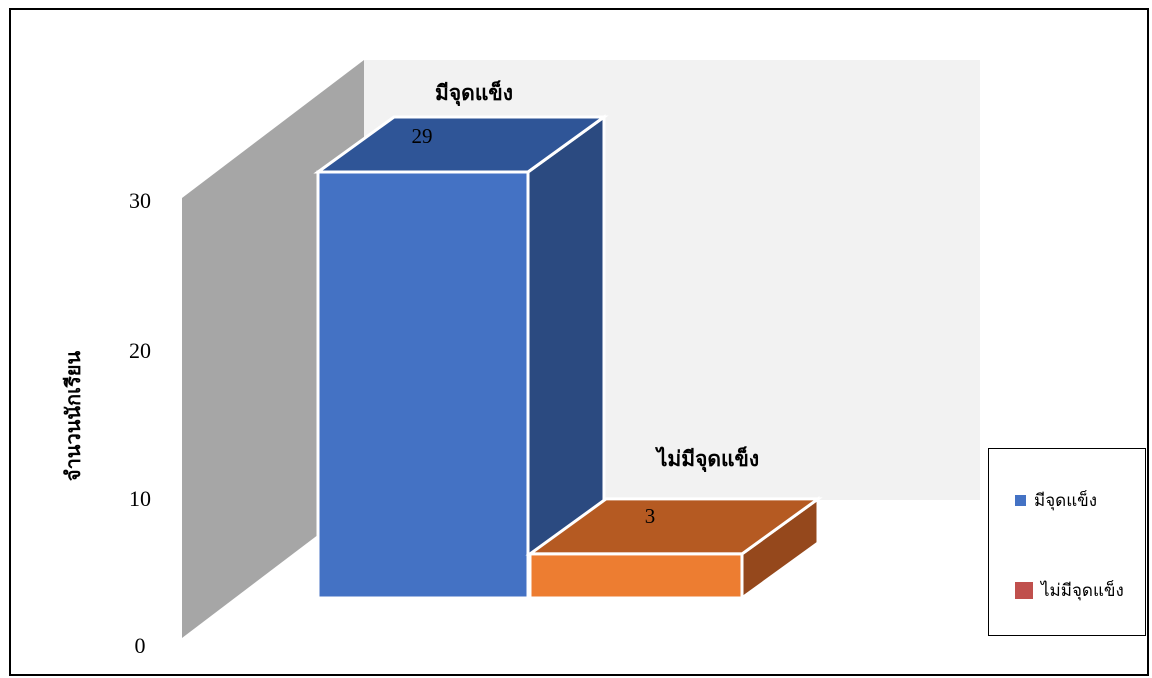 This screenshot has width=1152, height=678. I want to click on category-label: ไม่มีจุดแข็ง, so click(707, 459).